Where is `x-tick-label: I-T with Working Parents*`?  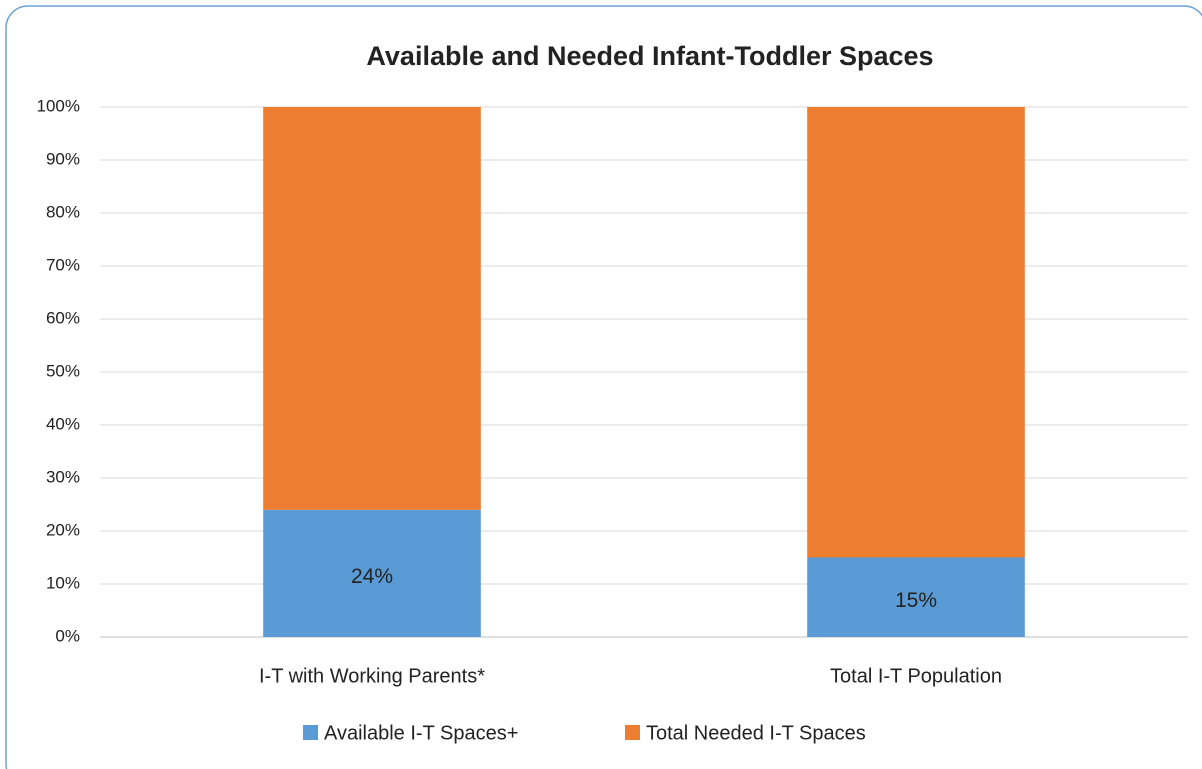 x-tick-label: I-T with Working Parents* is located at coordinates (372, 676).